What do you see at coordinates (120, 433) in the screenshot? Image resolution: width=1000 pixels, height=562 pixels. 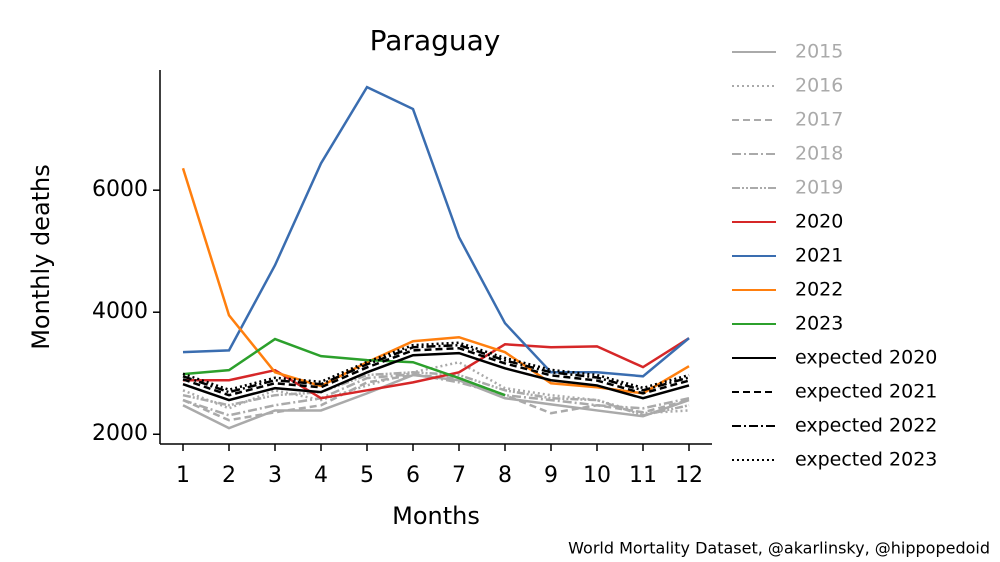 I see `y-tick-label: 2000` at bounding box center [120, 433].